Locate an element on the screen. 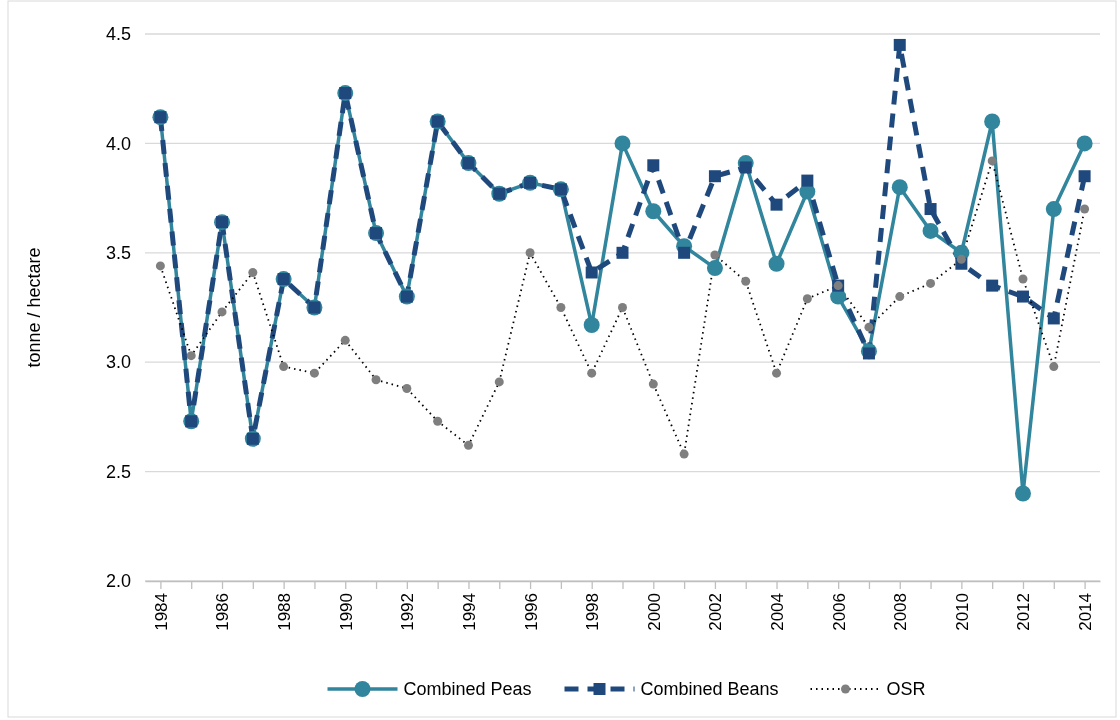 The width and height of the screenshot is (1120, 720). x-tick-label: 1998 is located at coordinates (593, 612).